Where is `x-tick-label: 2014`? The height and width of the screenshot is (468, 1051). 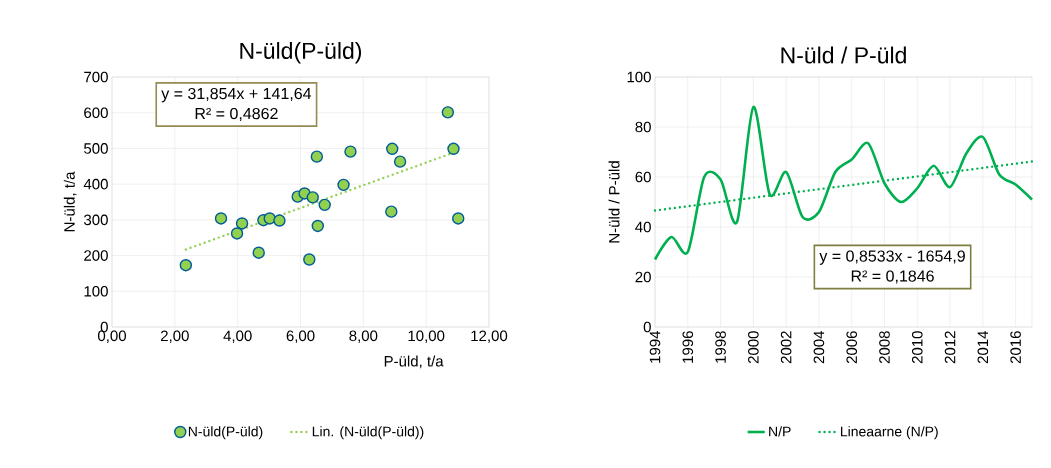 x-tick-label: 2014 is located at coordinates (983, 347).